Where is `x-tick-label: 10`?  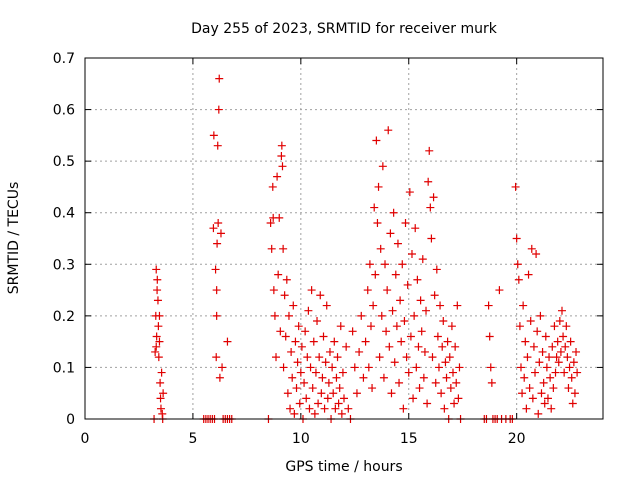 x-tick-label: 10 is located at coordinates (301, 439).